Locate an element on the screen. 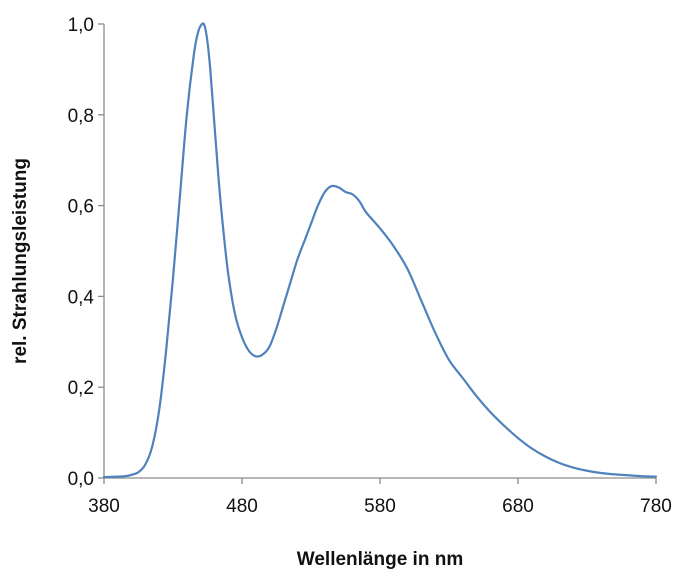 The width and height of the screenshot is (678, 571). x-axis-ticks: 380 480 580 680 780 is located at coordinates (380, 497).